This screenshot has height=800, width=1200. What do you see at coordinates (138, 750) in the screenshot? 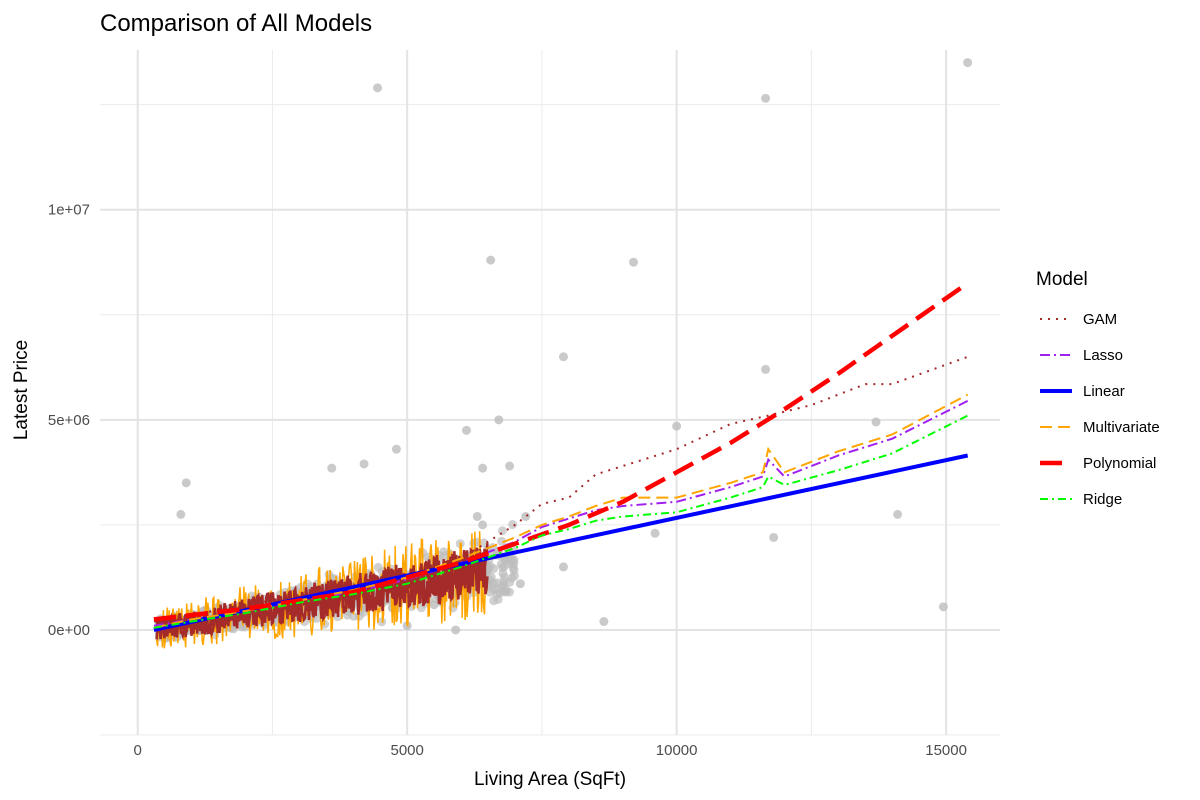
I see `x-tick-label: 0` at bounding box center [138, 750].